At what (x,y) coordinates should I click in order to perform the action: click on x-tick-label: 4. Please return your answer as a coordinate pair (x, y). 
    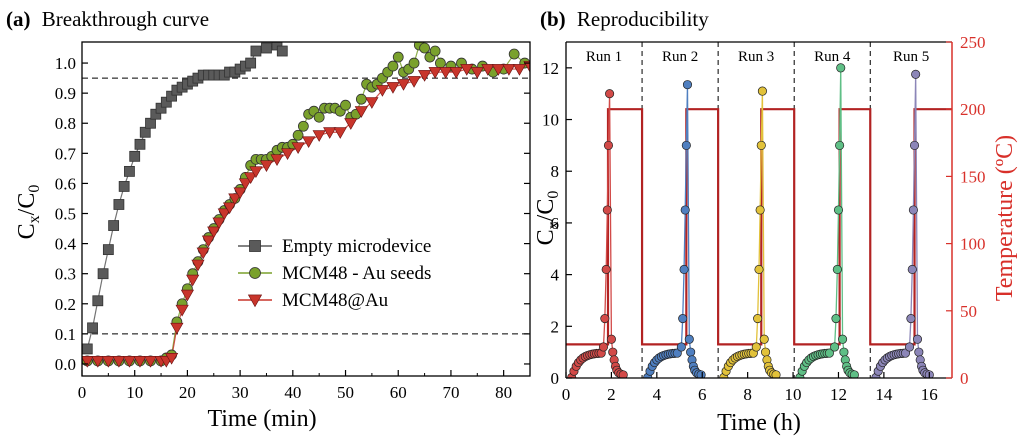
    Looking at the image, I should click on (657, 394).